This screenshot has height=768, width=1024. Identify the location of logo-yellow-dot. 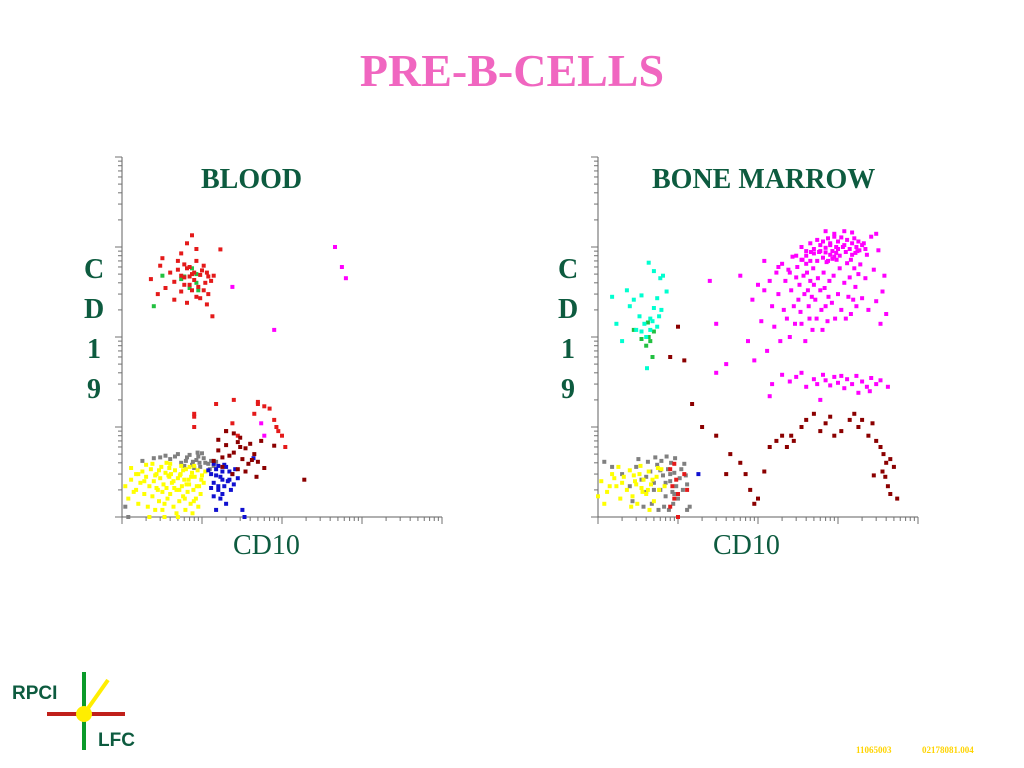
(84, 714).